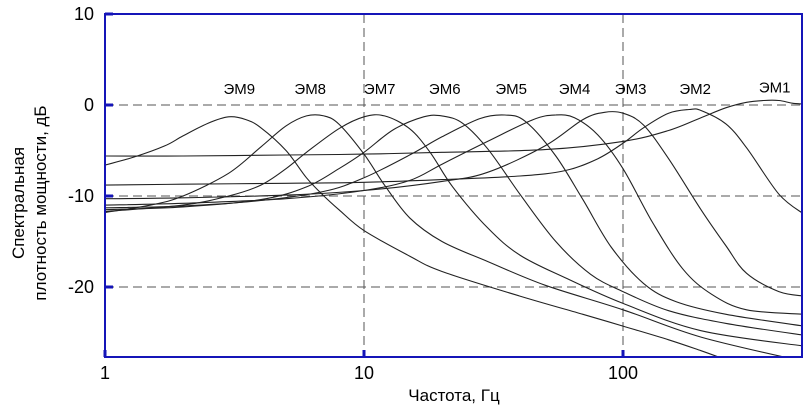 This screenshot has height=411, width=804. I want to click on x-tick-label-1: 1, so click(105, 373).